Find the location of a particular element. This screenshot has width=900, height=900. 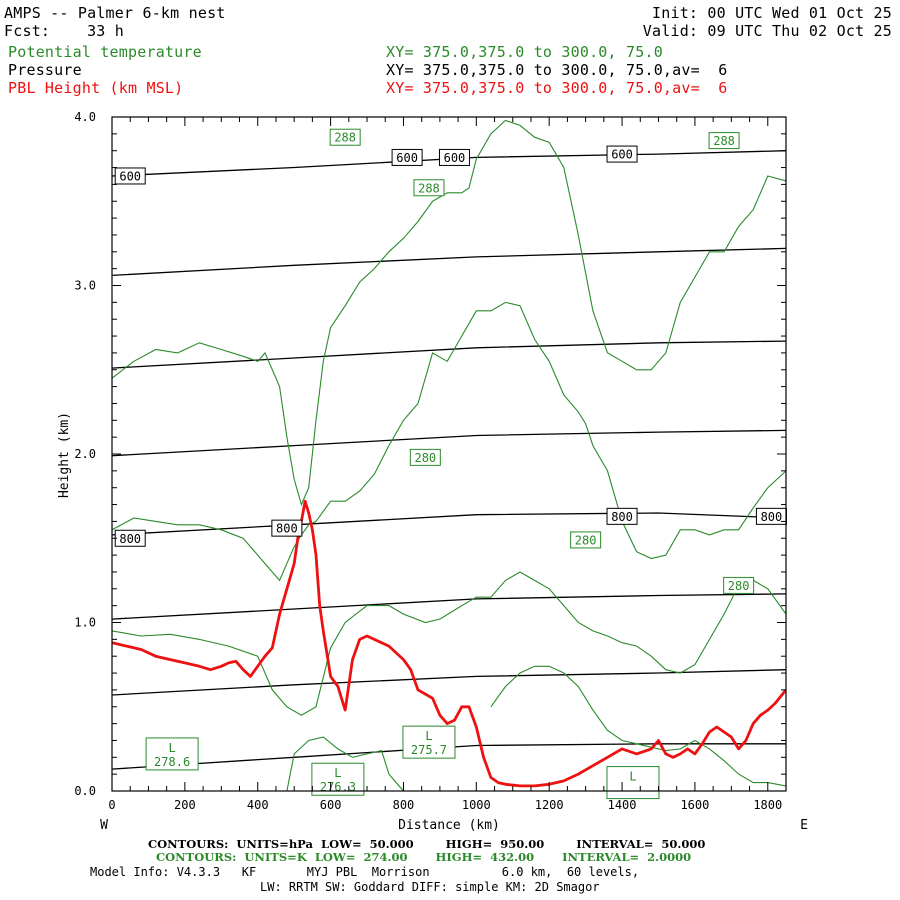

x-tick-label: 200 is located at coordinates (185, 805).